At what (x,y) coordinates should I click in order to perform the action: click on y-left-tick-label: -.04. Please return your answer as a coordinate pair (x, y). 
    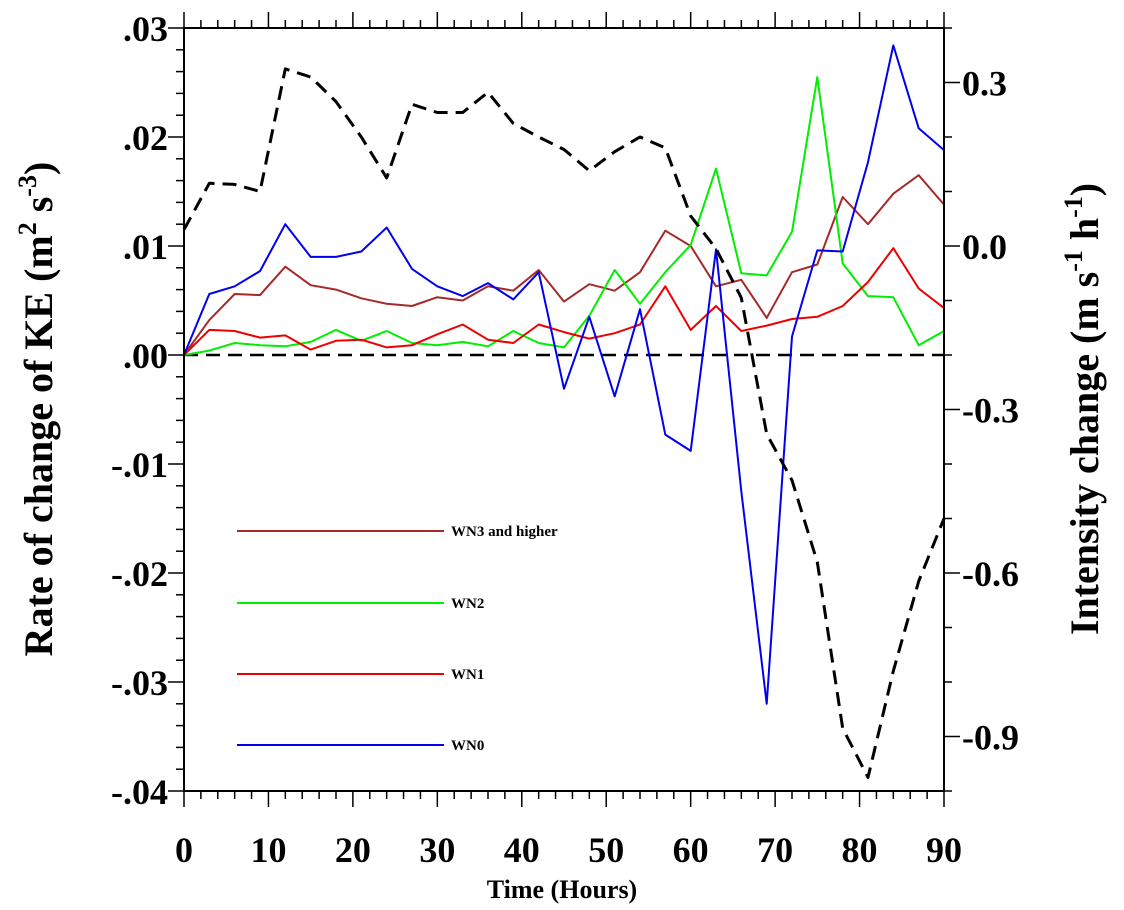
    Looking at the image, I should click on (139, 792).